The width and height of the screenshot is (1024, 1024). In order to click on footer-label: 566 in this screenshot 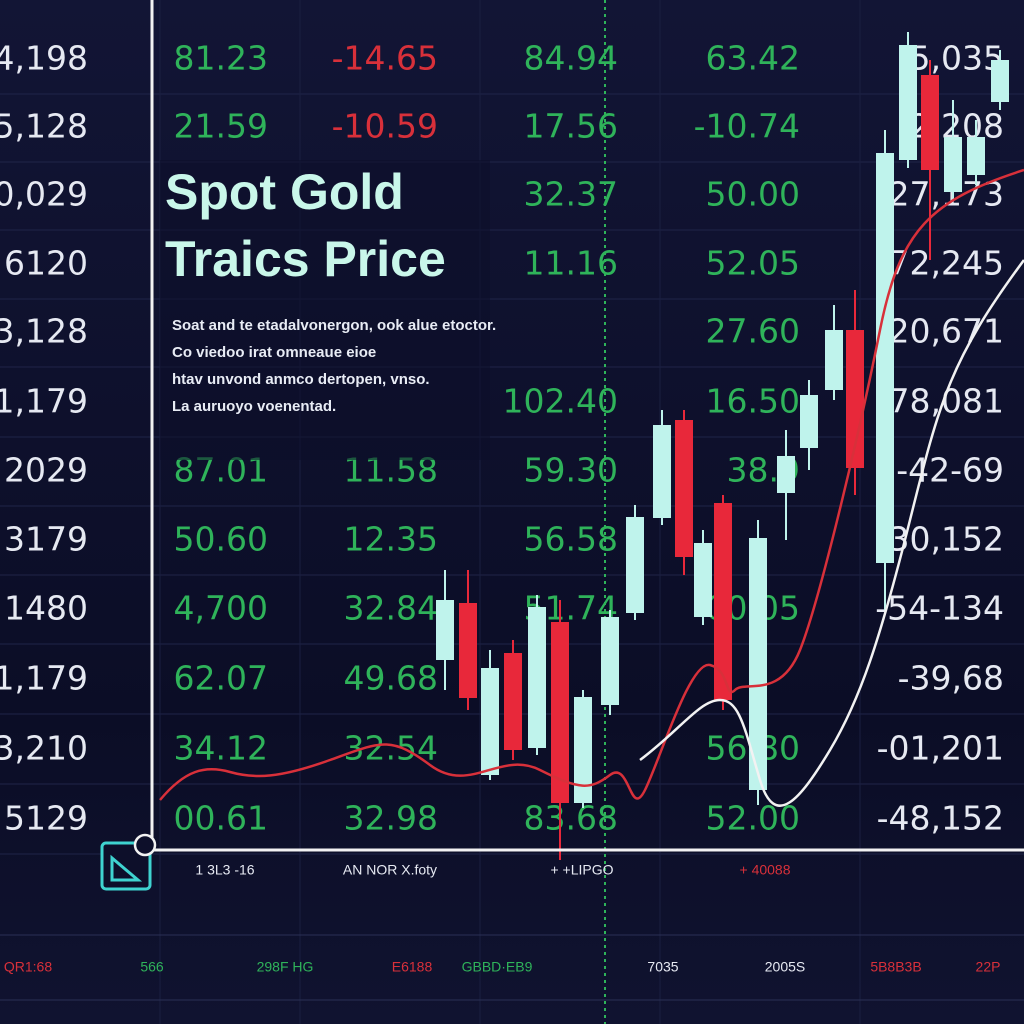, I will do `click(152, 967)`.